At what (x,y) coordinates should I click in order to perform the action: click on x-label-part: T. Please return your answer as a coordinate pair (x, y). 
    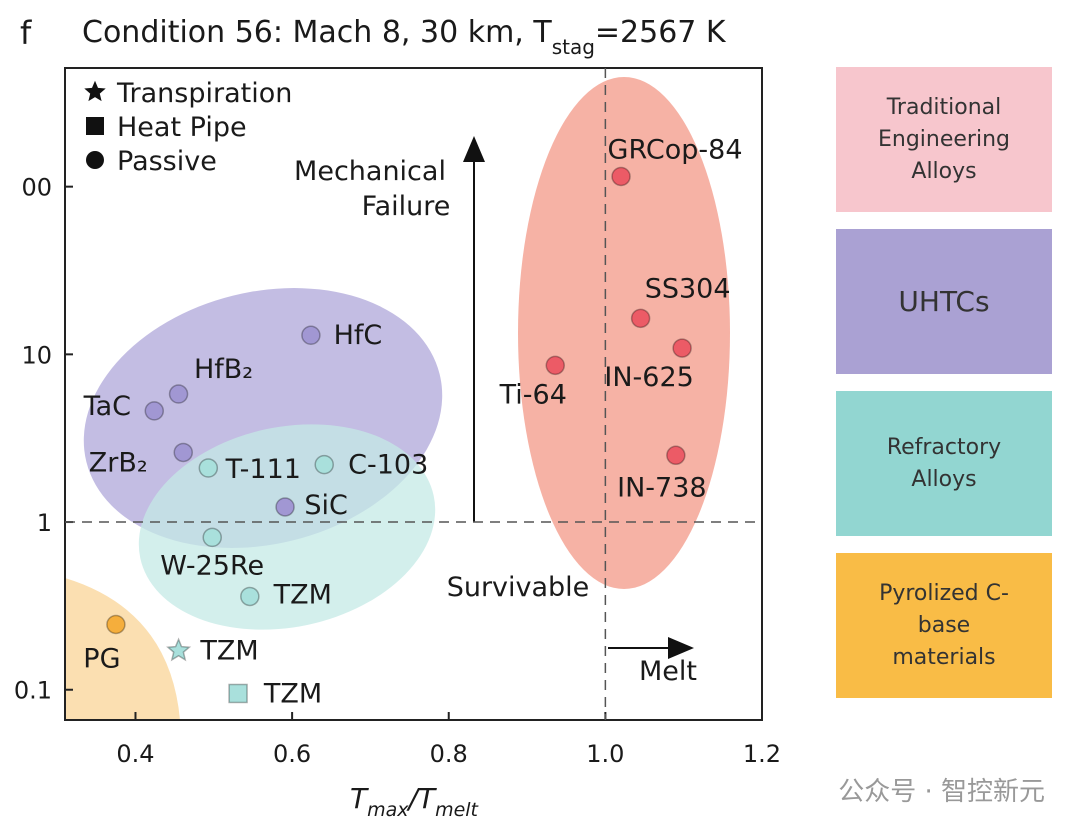
    Looking at the image, I should click on (359, 798).